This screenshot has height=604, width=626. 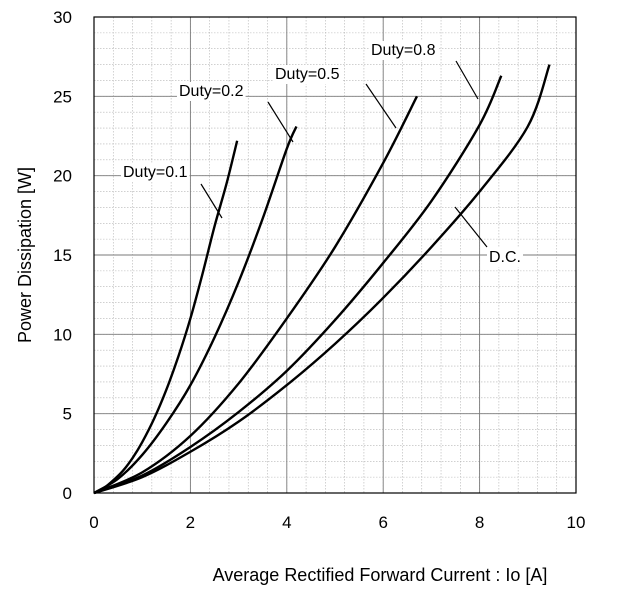 What do you see at coordinates (382, 522) in the screenshot?
I see `x-tick-label: 6` at bounding box center [382, 522].